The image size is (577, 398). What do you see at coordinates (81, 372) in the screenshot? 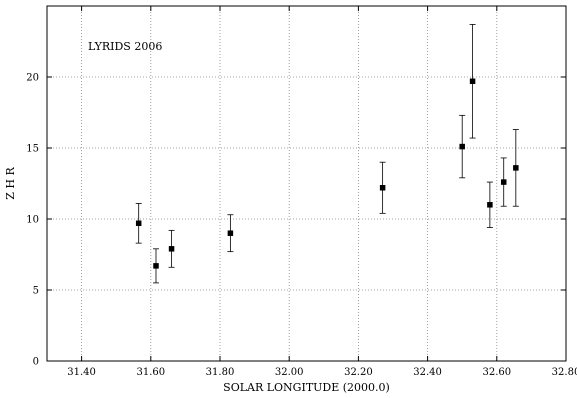
I see `x-tick-label: 31.40` at bounding box center [81, 372].